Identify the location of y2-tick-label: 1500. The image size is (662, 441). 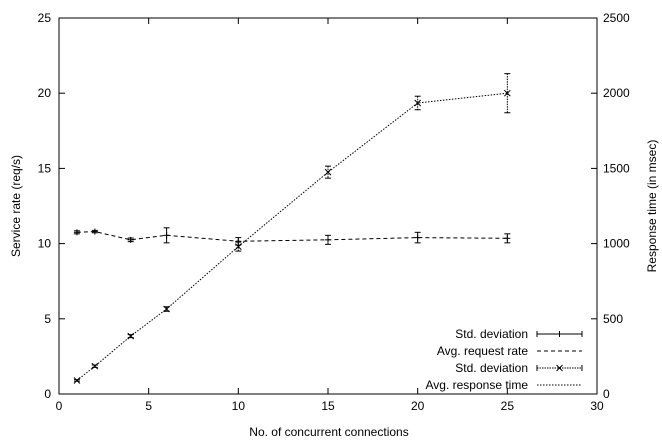
(616, 168).